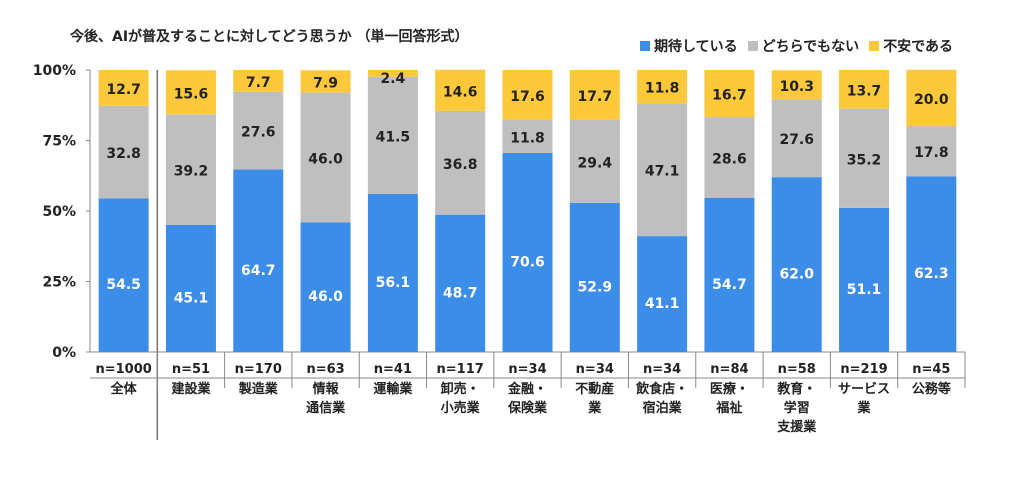 This screenshot has height=480, width=1024. I want to click on data-label: 15.6, so click(191, 94).